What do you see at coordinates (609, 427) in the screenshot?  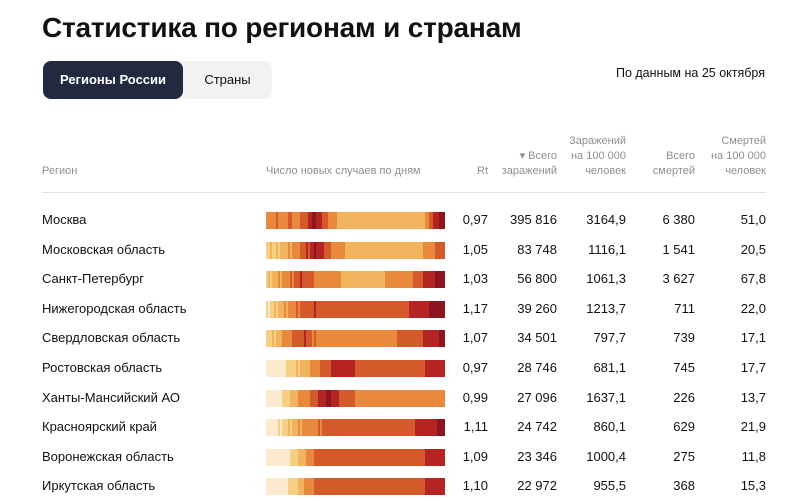 I see `cases-per-100k-value: 860,1` at bounding box center [609, 427].